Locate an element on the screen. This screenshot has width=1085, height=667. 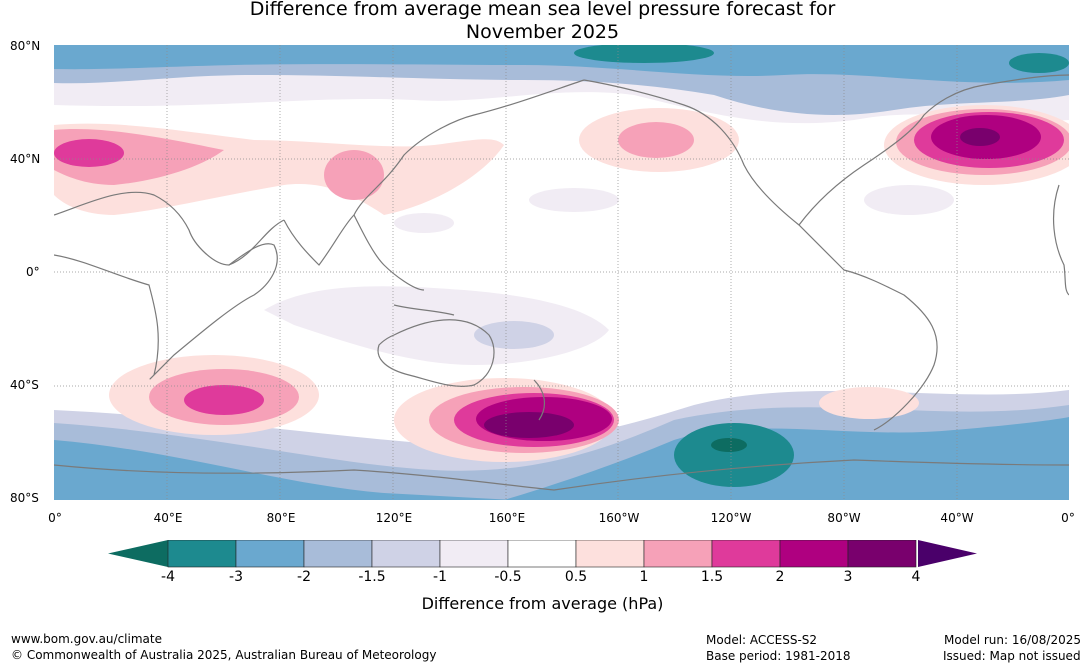
lat-label-40n: 40°N is located at coordinates (25, 159).